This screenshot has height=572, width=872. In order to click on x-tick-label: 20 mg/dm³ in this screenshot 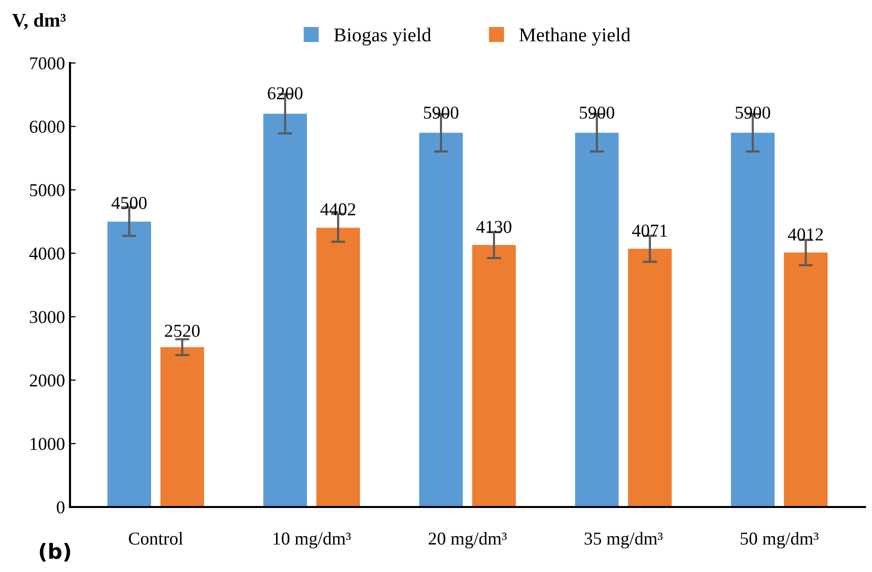, I will do `click(467, 540)`.